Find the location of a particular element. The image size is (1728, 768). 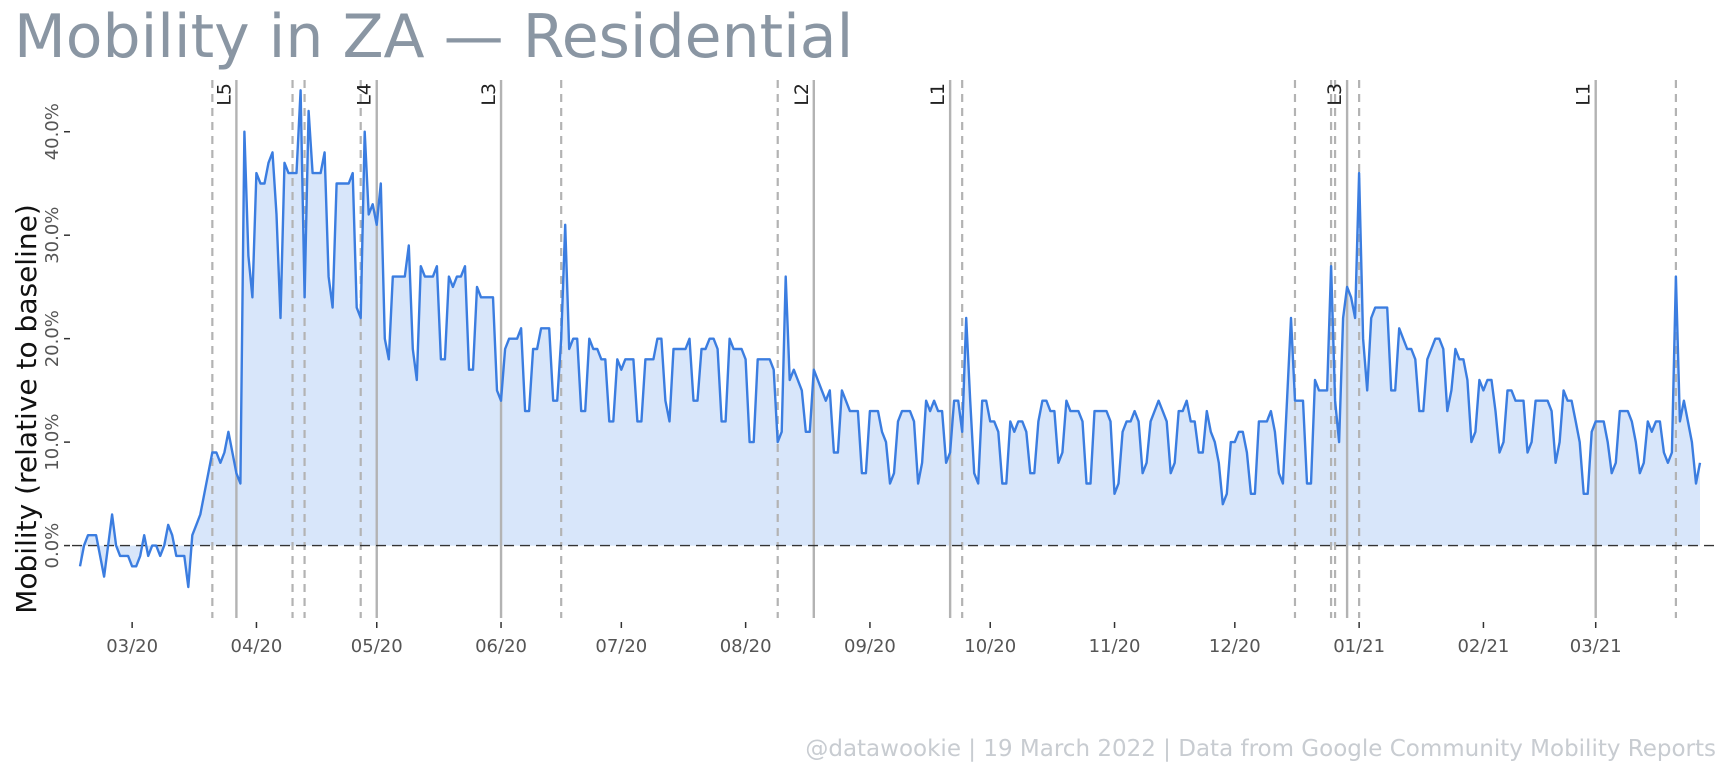

x-tick-label: 08/20 is located at coordinates (746, 646).